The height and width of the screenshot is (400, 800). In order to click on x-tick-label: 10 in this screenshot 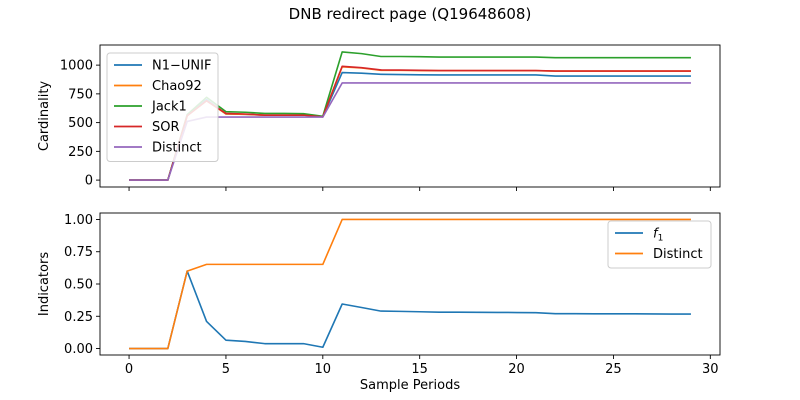, I will do `click(323, 369)`.